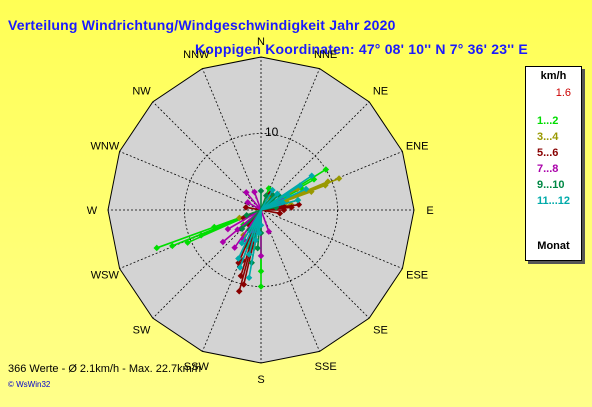  I want to click on direction-label: WNW, so click(105, 146).